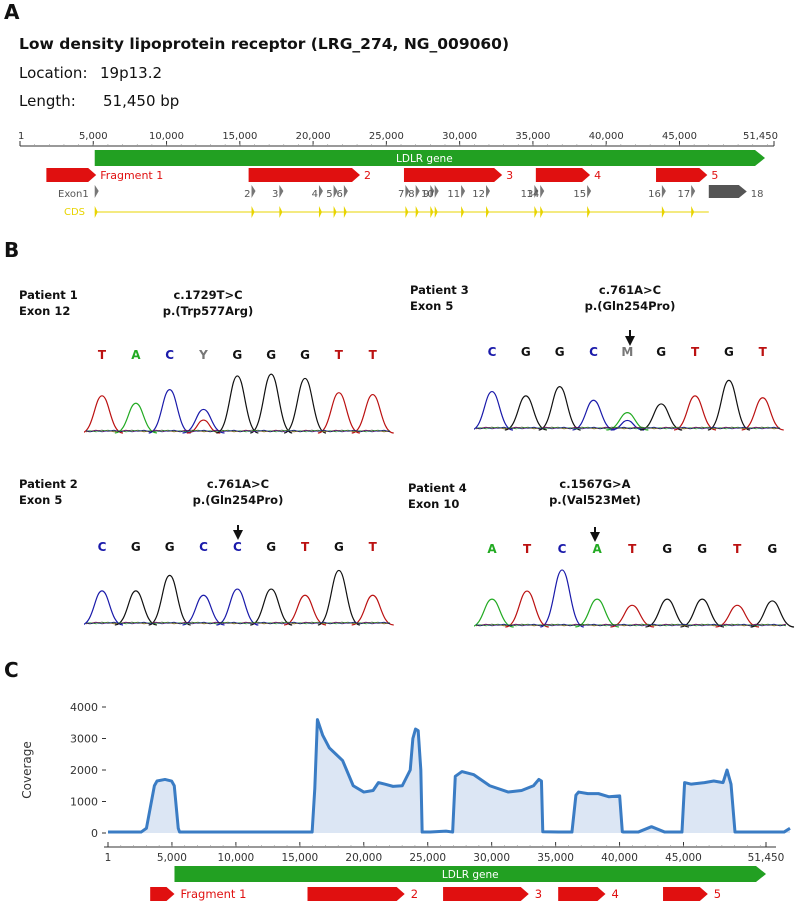  Describe the element at coordinates (48, 484) in the screenshot. I see `patient-name: Patient 2` at that location.